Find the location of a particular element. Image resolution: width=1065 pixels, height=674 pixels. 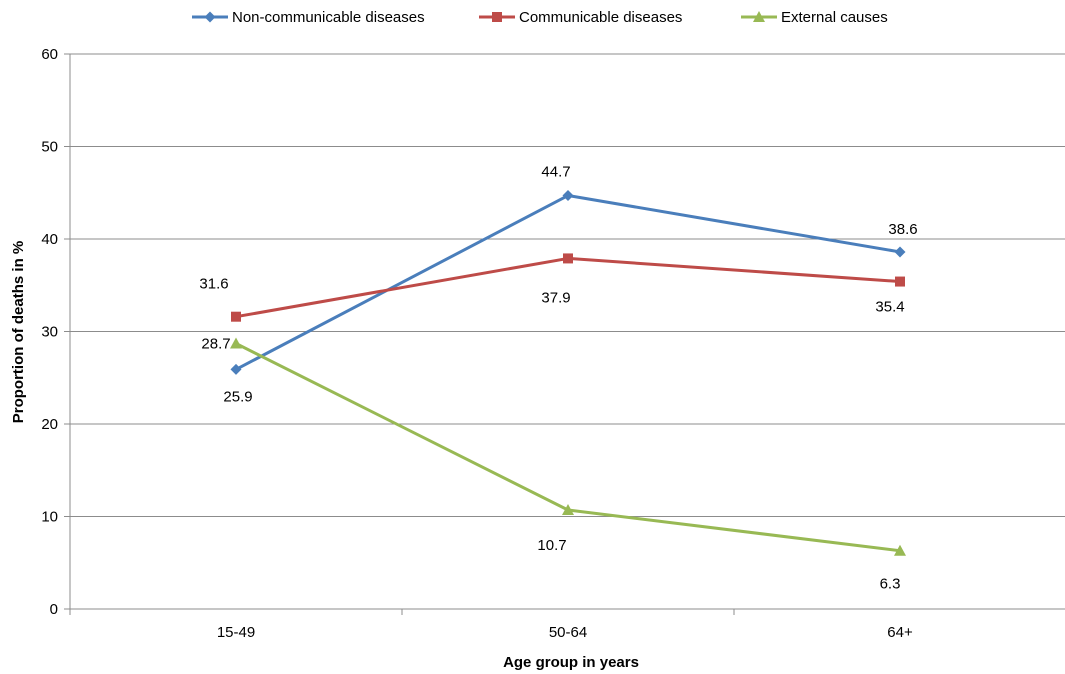

data-label: 44.7 is located at coordinates (555, 172).